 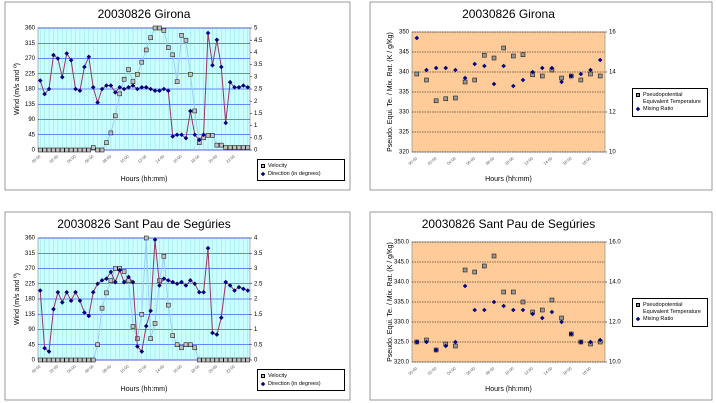 I want to click on y-tick-label: 180, so click(x=30, y=90).